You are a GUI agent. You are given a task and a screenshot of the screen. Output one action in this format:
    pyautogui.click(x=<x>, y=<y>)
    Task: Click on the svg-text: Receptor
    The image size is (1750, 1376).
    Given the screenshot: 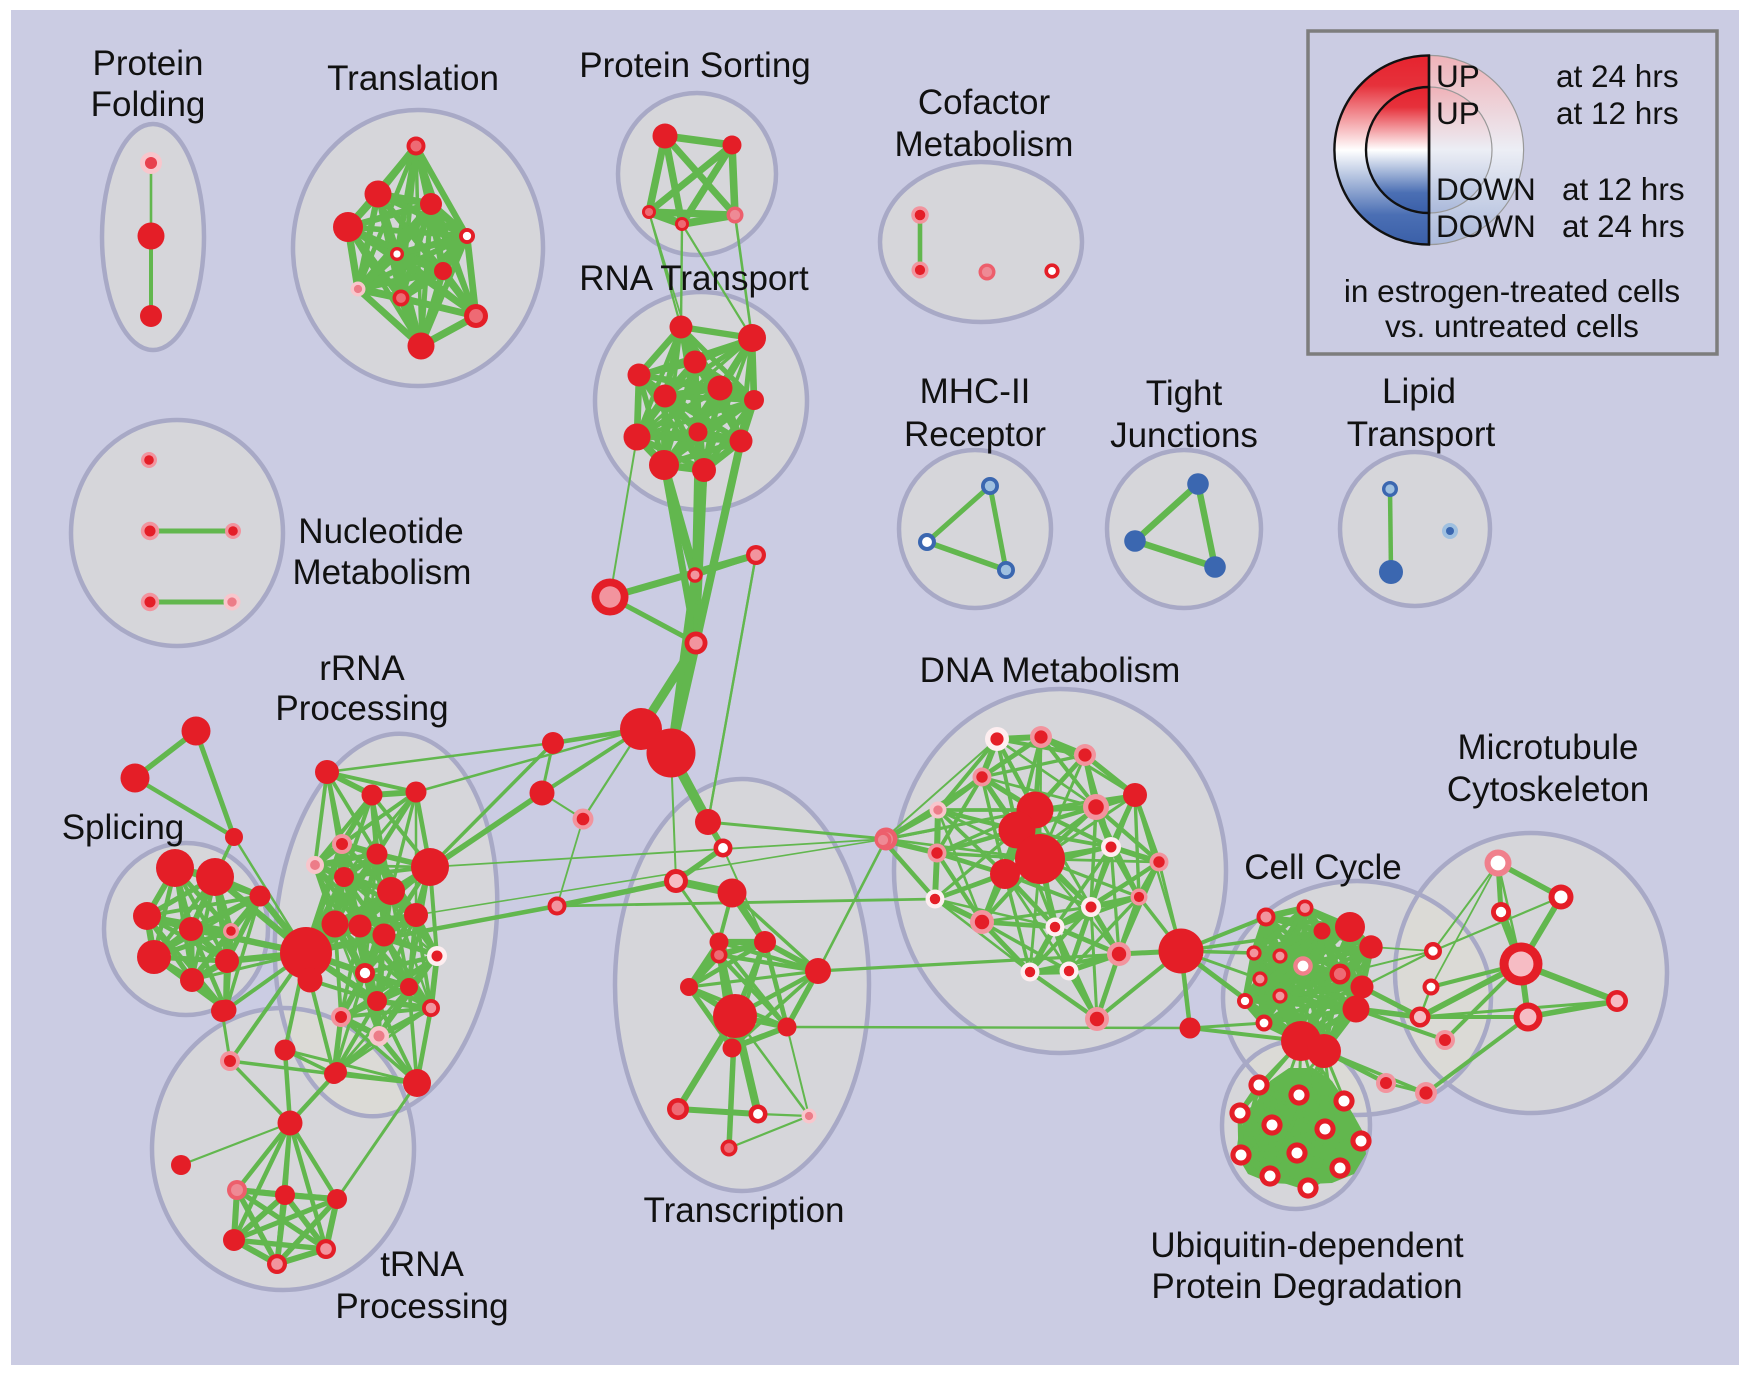 What is the action you would take?
    pyautogui.click(x=975, y=434)
    